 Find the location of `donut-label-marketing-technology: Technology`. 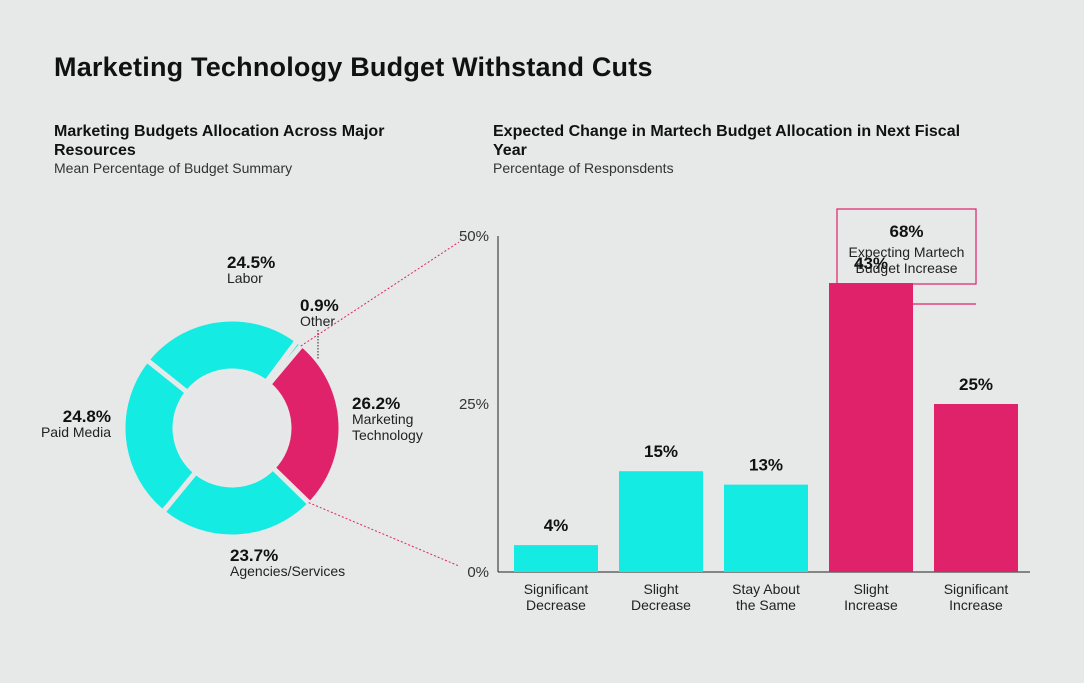

donut-label-marketing-technology: Technology is located at coordinates (387, 435).